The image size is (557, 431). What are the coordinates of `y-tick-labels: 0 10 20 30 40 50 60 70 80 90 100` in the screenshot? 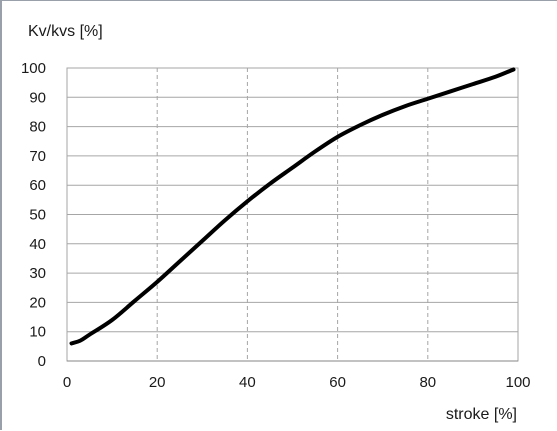 It's located at (33, 215).